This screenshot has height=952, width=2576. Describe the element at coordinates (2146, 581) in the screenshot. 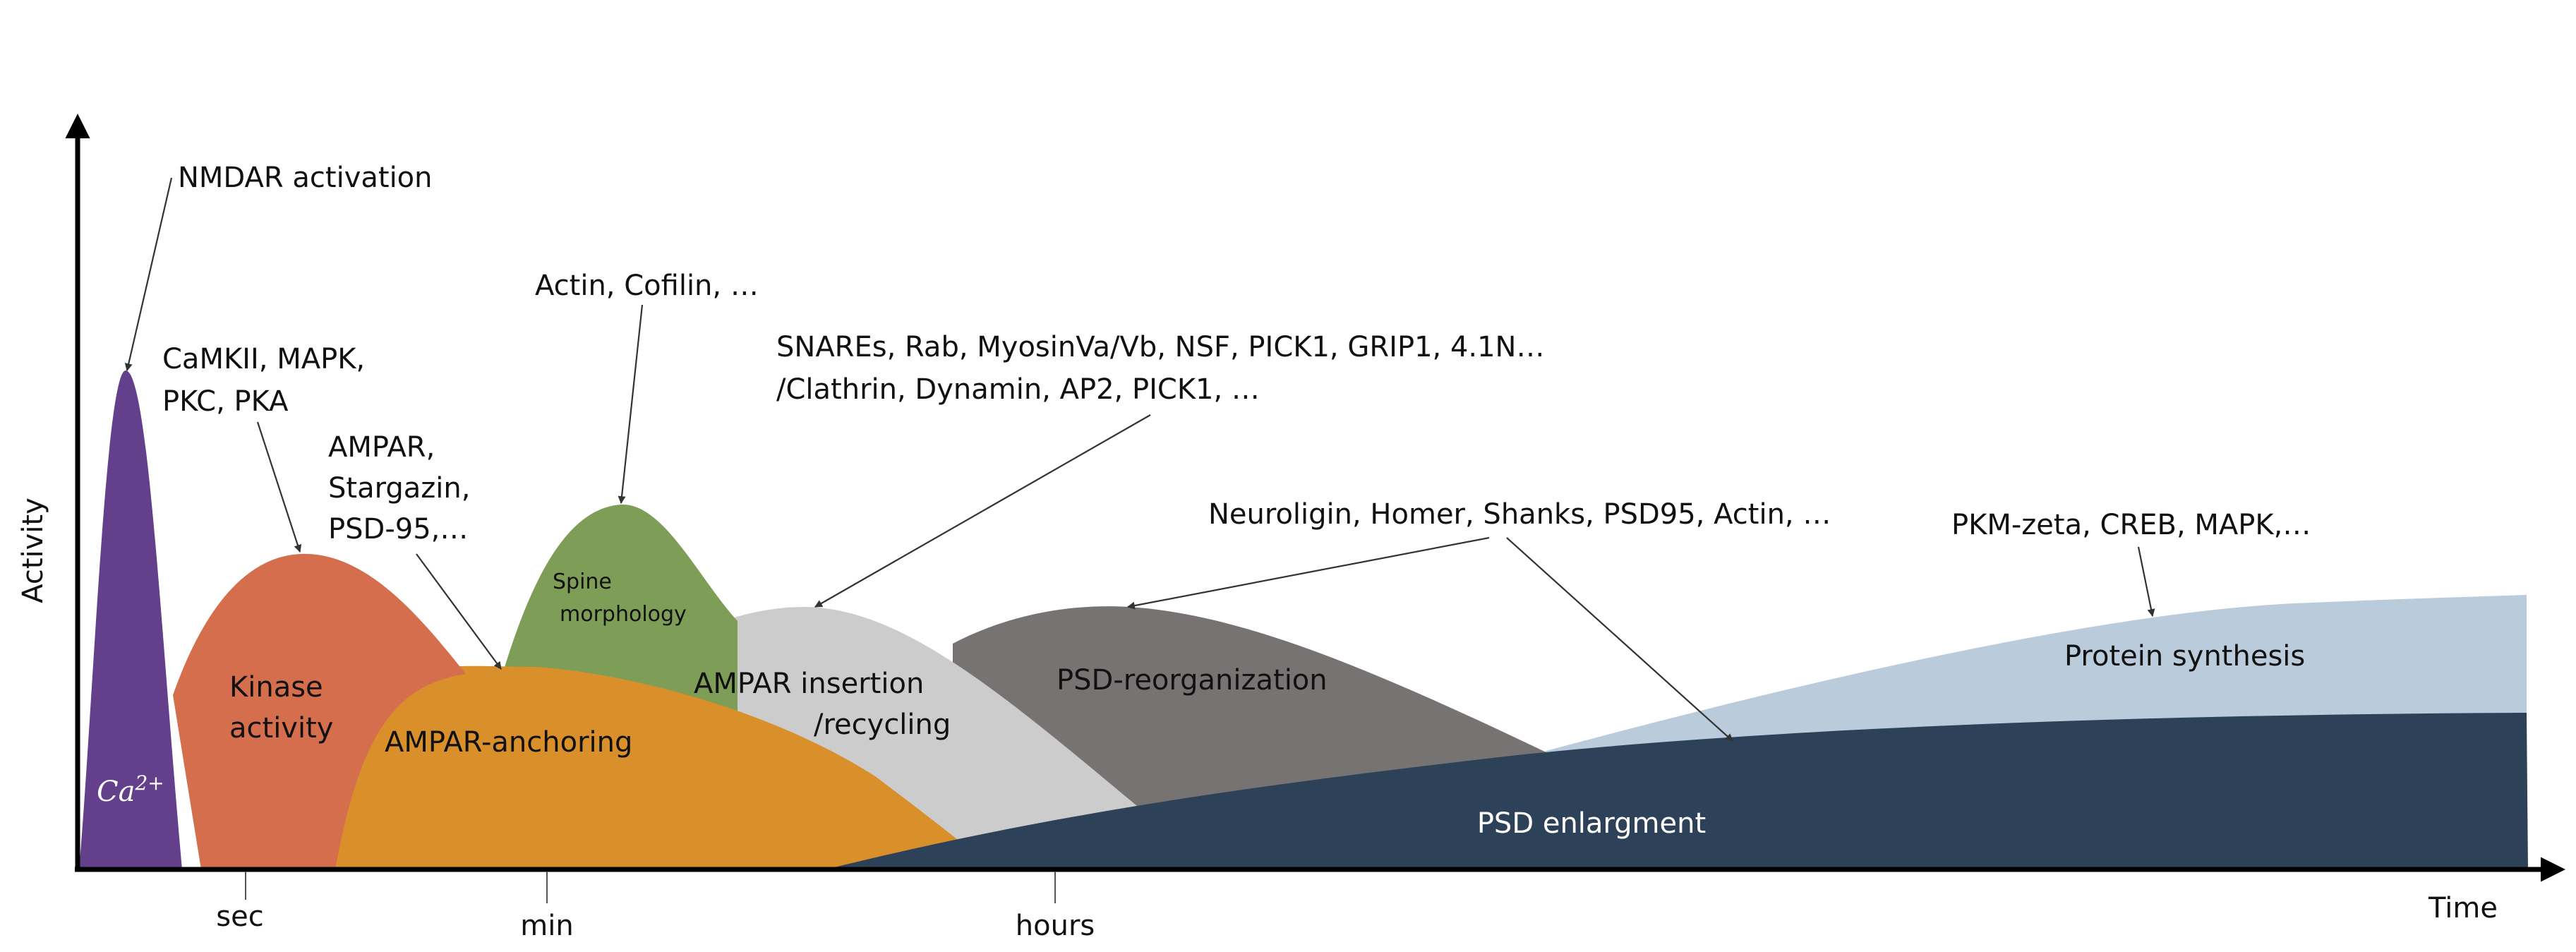

I see `synthesis-proteins-leader` at that location.